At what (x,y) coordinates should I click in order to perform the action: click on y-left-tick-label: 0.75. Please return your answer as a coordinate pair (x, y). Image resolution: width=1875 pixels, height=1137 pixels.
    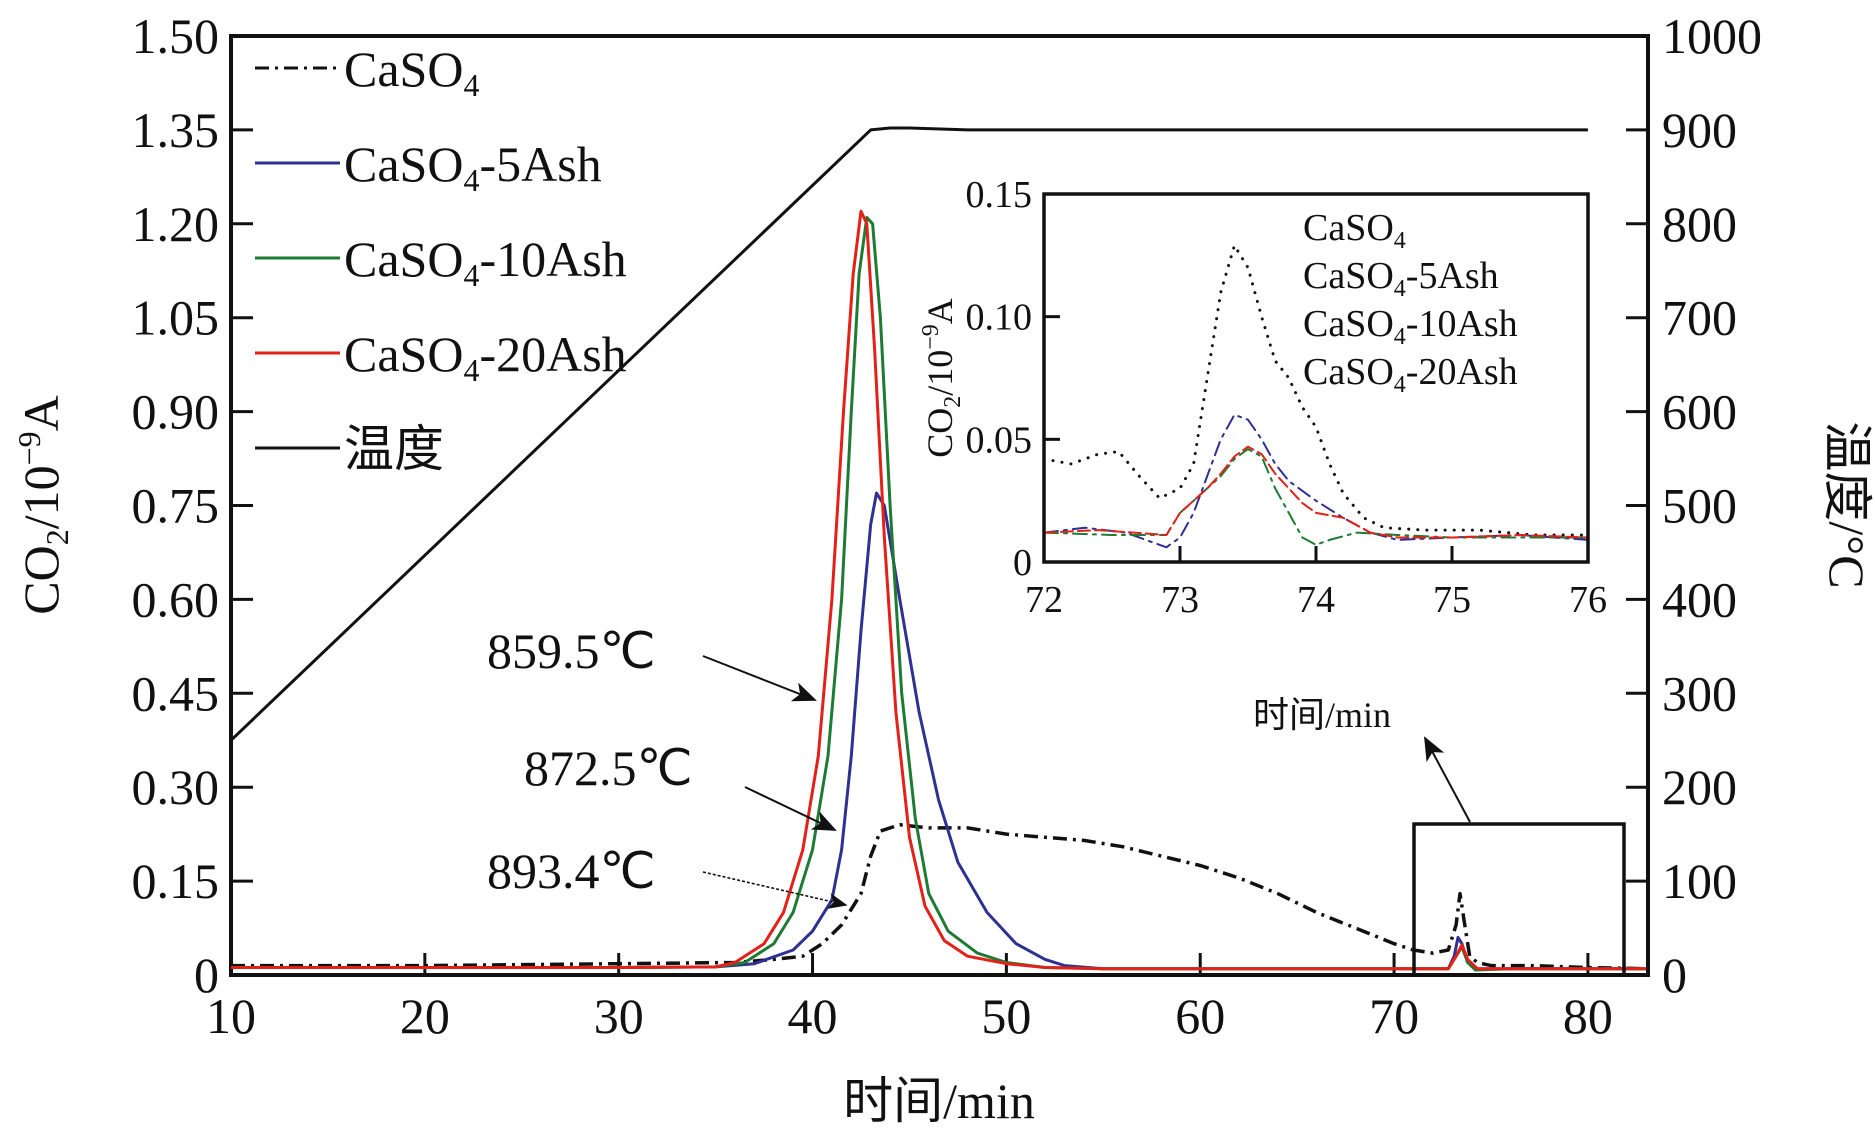
    Looking at the image, I should click on (176, 506).